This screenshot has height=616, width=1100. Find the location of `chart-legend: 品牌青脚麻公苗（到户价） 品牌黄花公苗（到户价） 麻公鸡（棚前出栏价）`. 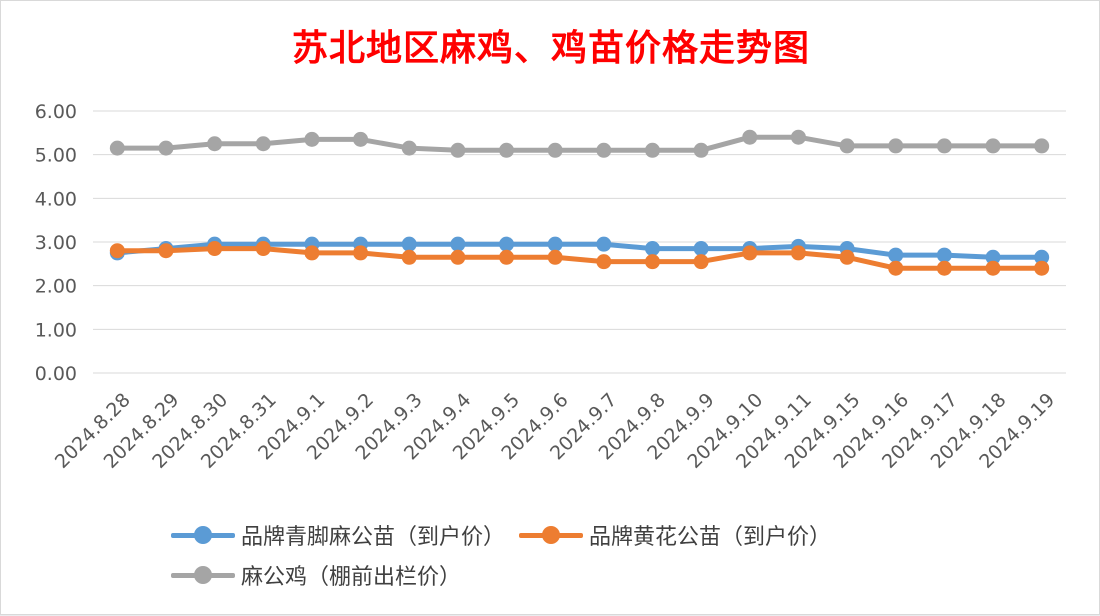

chart-legend: 品牌青脚麻公苗（到户价） 品牌黄花公苗（到户价） 麻公鸡（棚前出栏价） is located at coordinates (561, 555).